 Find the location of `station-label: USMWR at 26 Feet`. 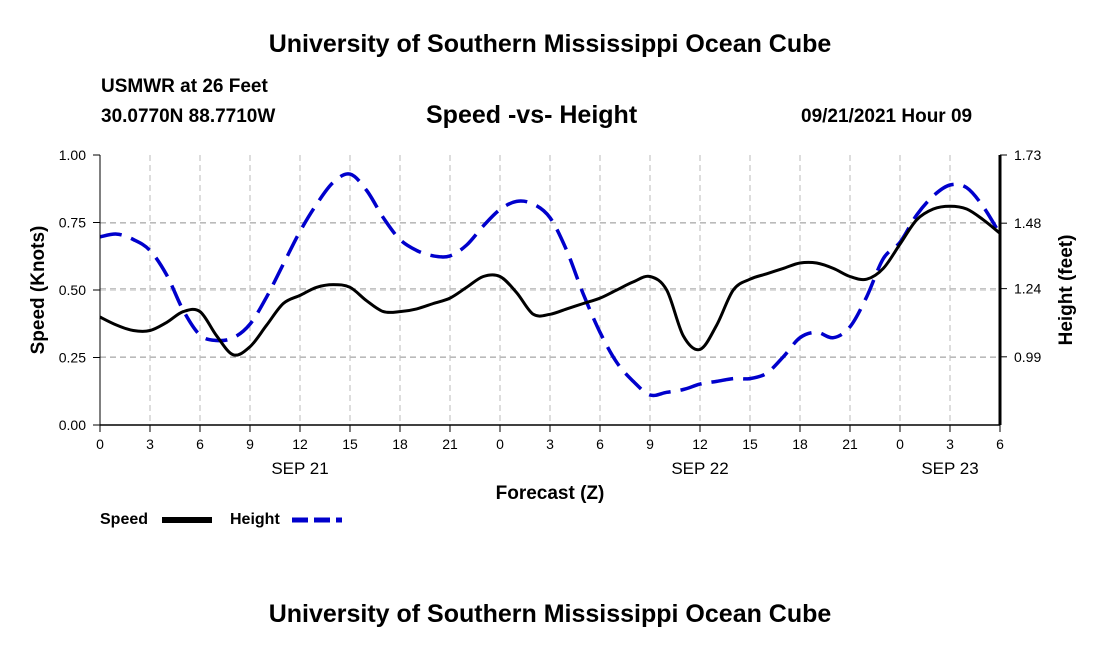

station-label: USMWR at 26 Feet is located at coordinates (184, 86).